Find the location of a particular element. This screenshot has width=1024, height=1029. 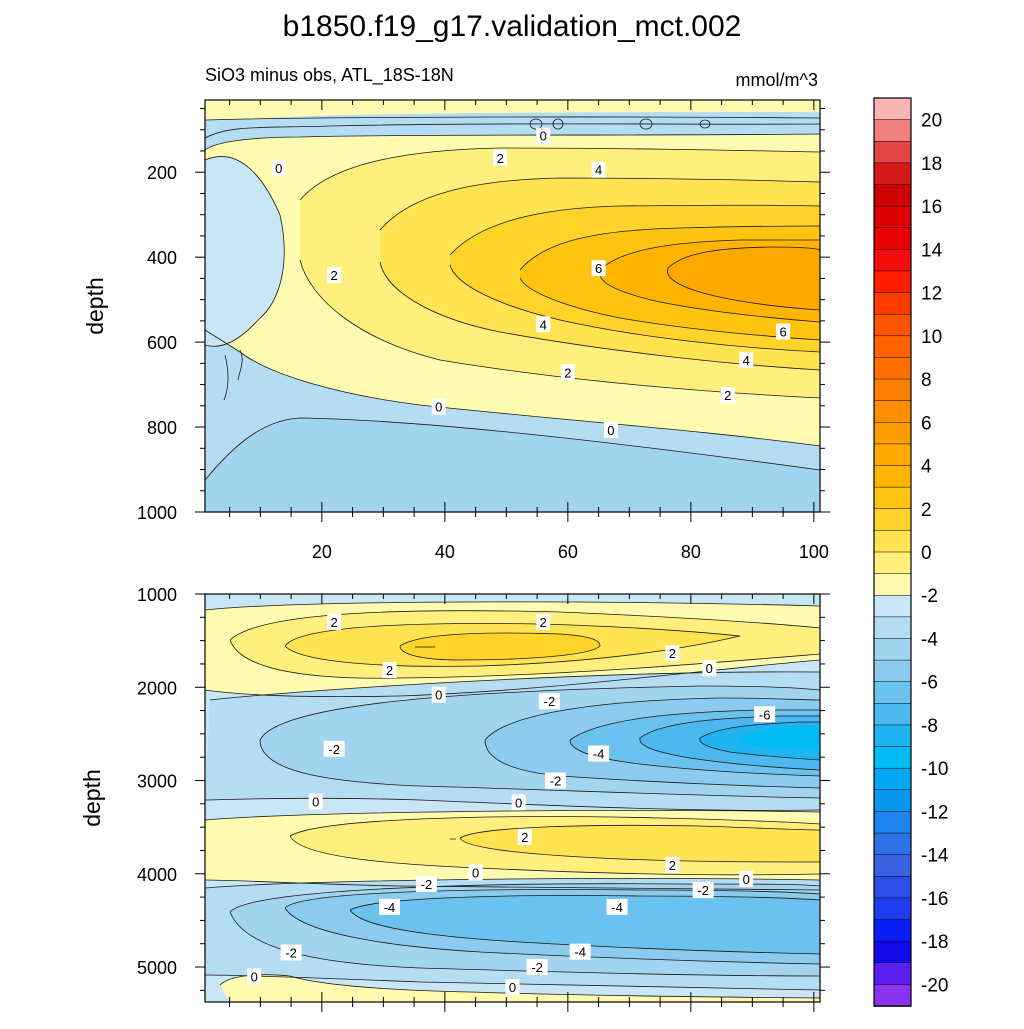

colorbar-tick-label: 8 is located at coordinates (926, 380).